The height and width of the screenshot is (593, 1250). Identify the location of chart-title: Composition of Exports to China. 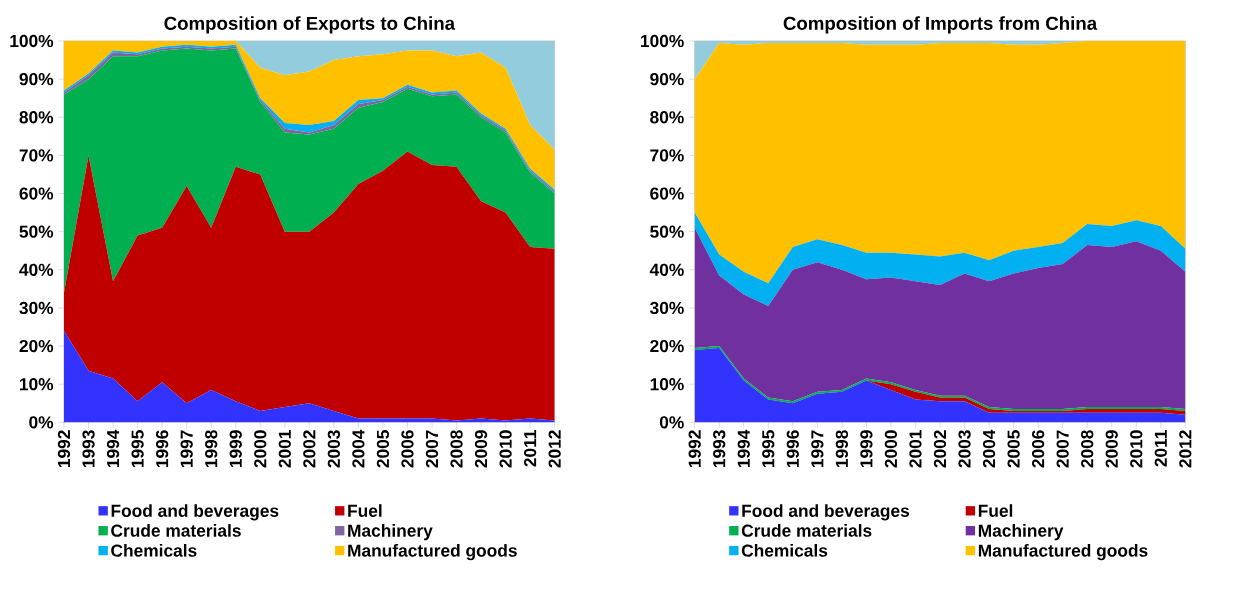
(310, 25).